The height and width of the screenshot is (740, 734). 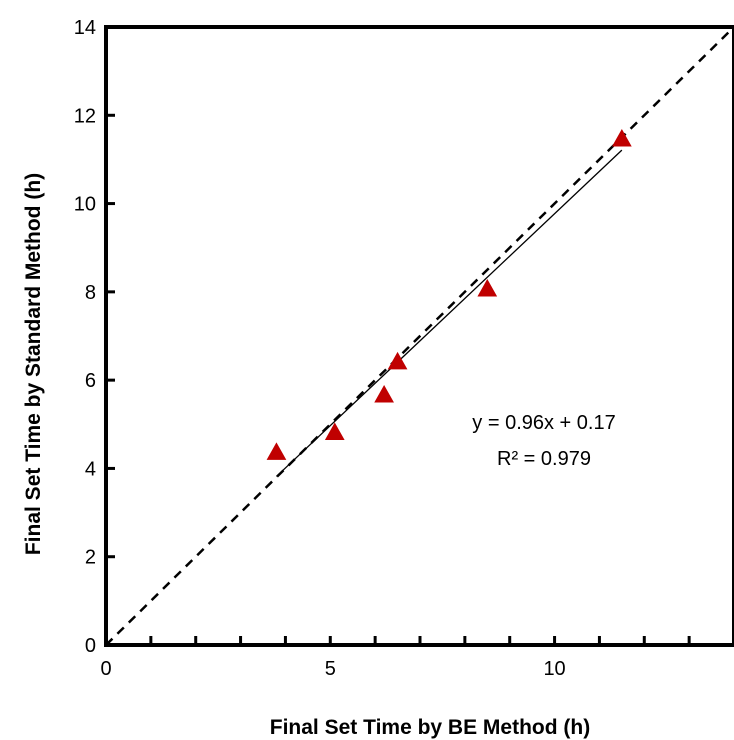 What do you see at coordinates (90, 381) in the screenshot?
I see `y-tick-label: 6` at bounding box center [90, 381].